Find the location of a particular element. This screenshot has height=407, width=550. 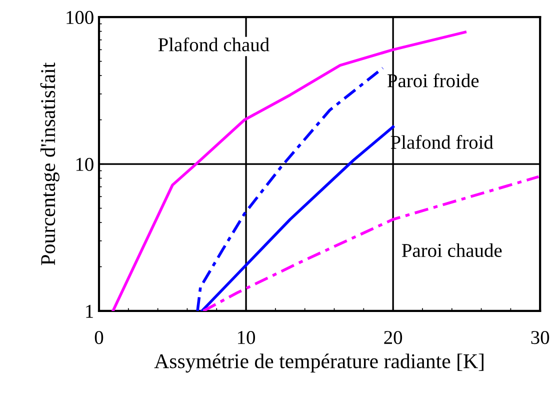

text: Plafond chaud is located at coordinates (214, 44).